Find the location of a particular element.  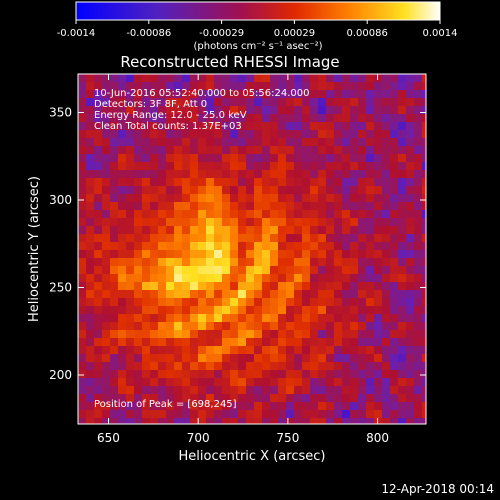

plot-timestamp: 12-Apr-2018 00:14 is located at coordinates (437, 489).